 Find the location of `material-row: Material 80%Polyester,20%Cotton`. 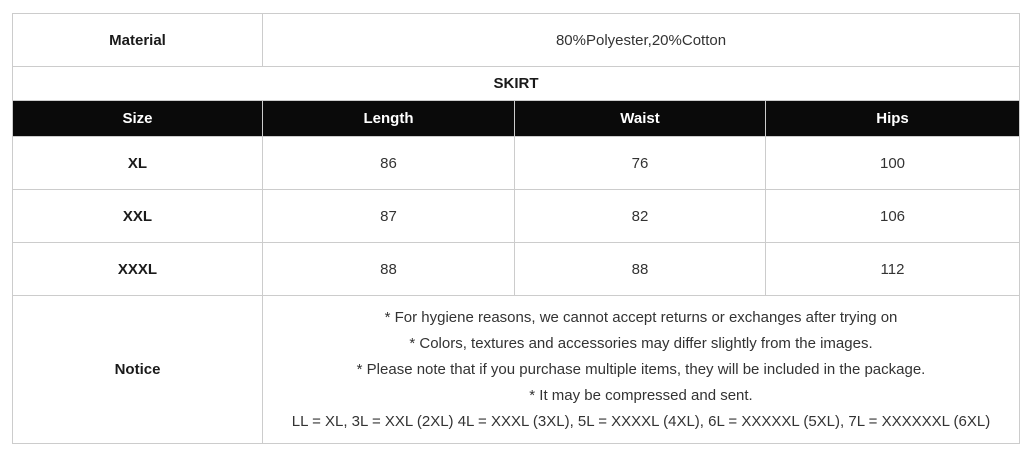

material-row: Material 80%Polyester,20%Cotton is located at coordinates (516, 40).